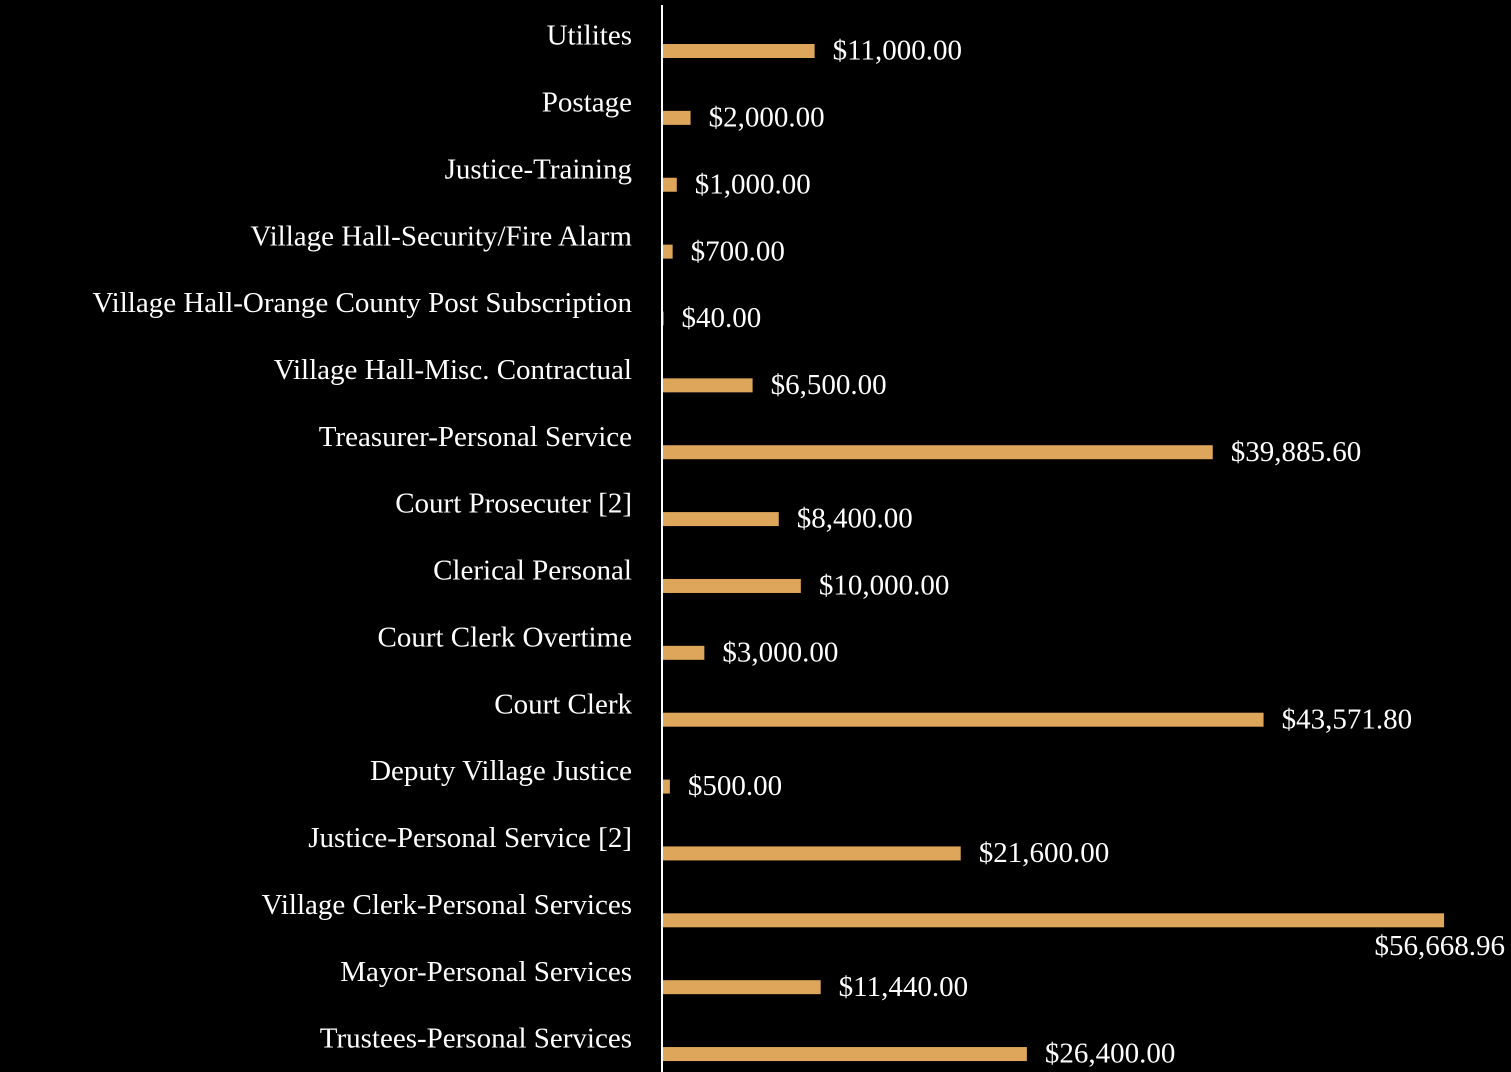 The width and height of the screenshot is (1511, 1072). Describe the element at coordinates (441, 236) in the screenshot. I see `category-label: Village Hall-Security/Fire Alarm` at that location.